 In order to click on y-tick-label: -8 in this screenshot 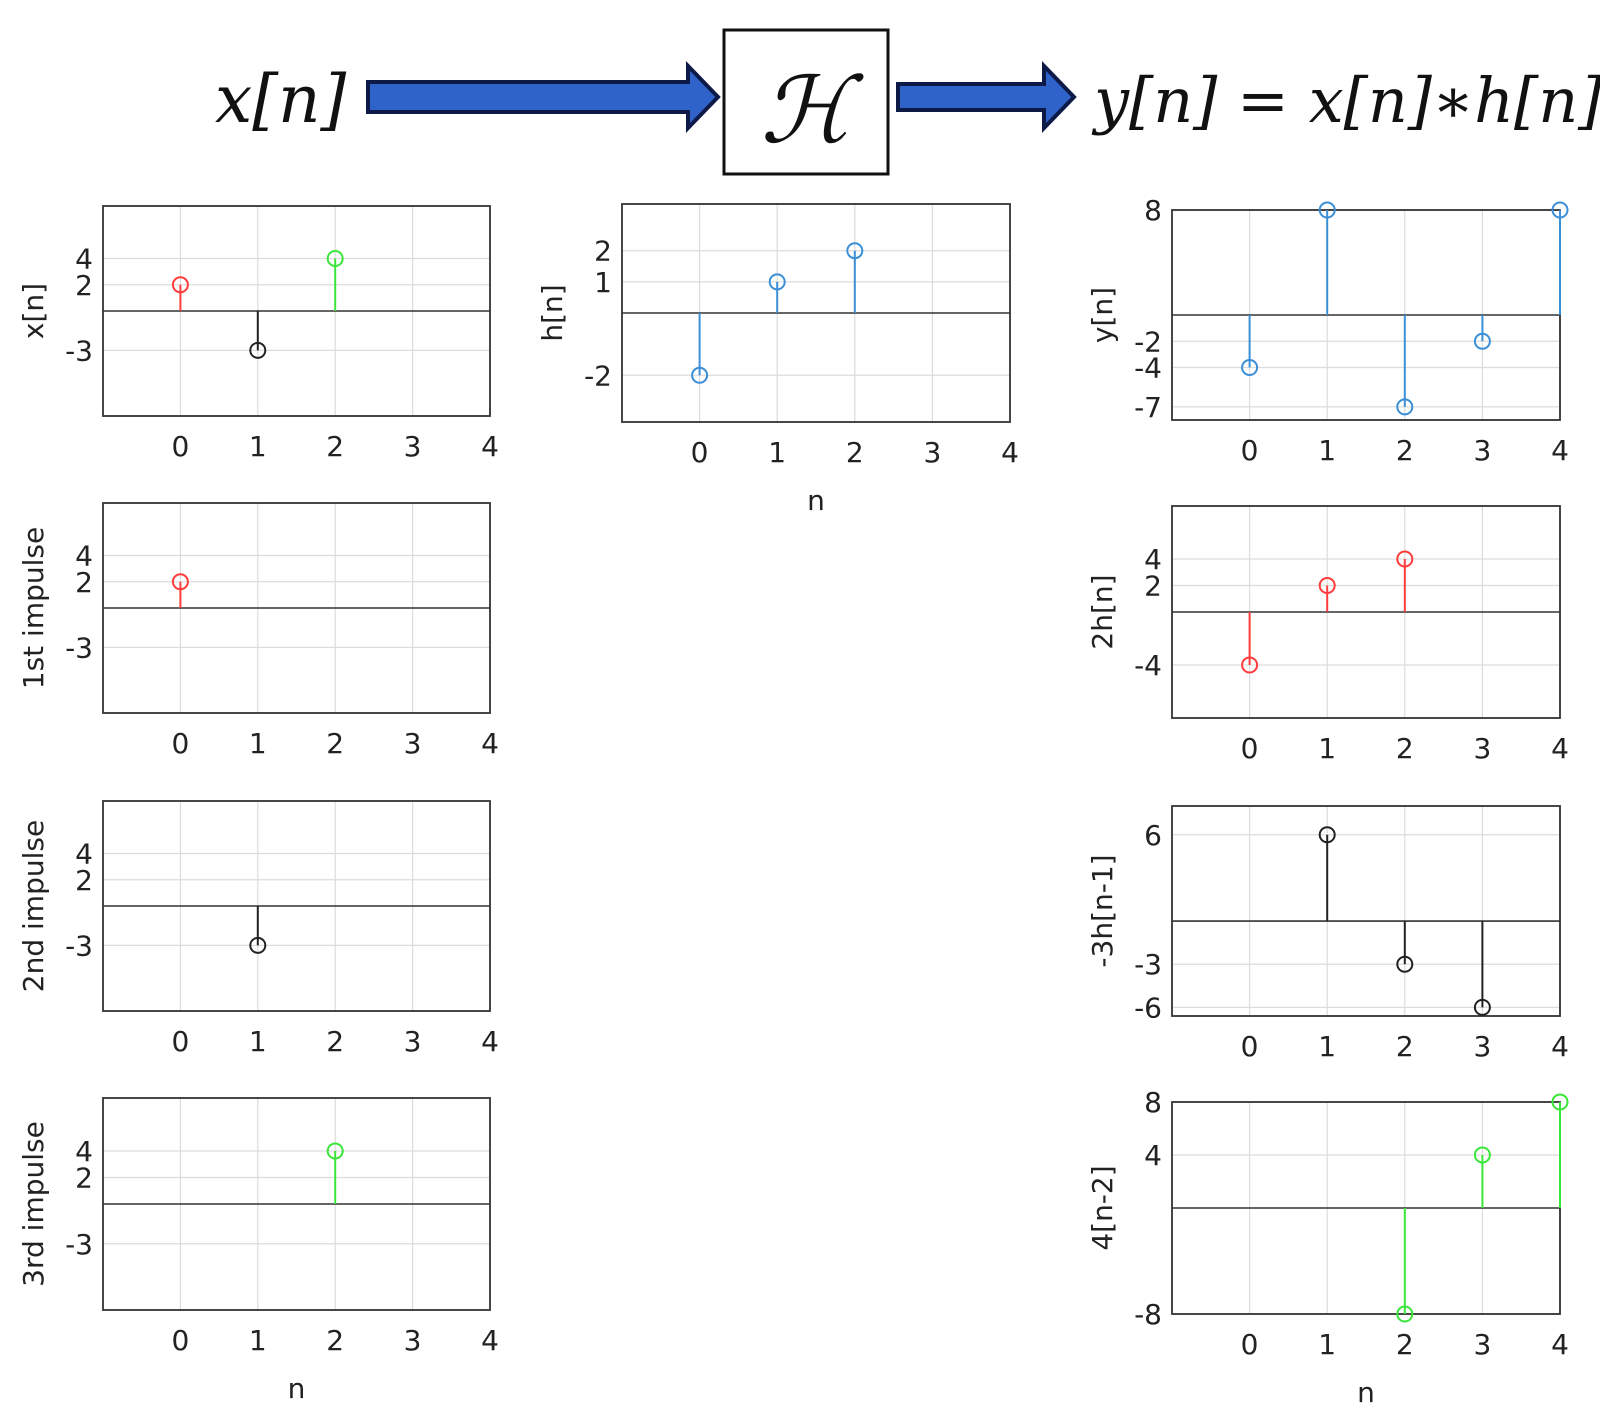, I will do `click(1148, 1314)`.